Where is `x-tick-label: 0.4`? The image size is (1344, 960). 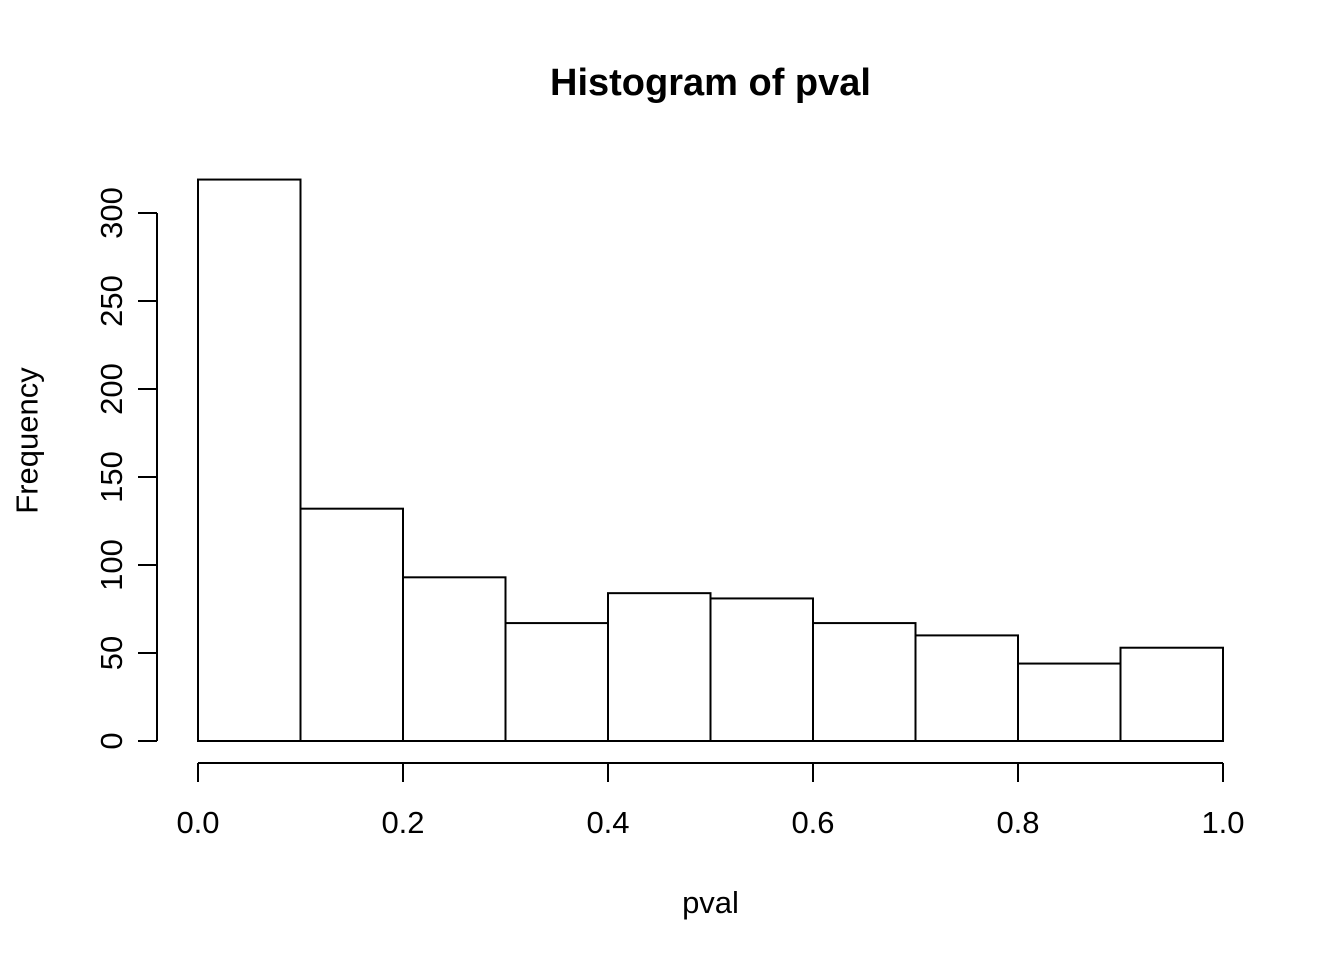
x-tick-label: 0.4 is located at coordinates (607, 822).